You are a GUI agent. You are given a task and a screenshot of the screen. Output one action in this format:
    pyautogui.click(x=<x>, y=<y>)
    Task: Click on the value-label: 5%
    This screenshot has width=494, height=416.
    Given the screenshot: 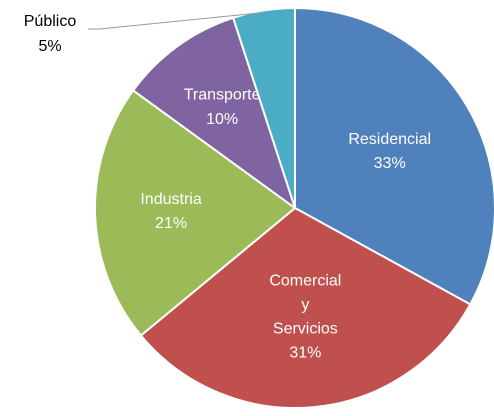 What is the action you would take?
    pyautogui.click(x=49, y=46)
    